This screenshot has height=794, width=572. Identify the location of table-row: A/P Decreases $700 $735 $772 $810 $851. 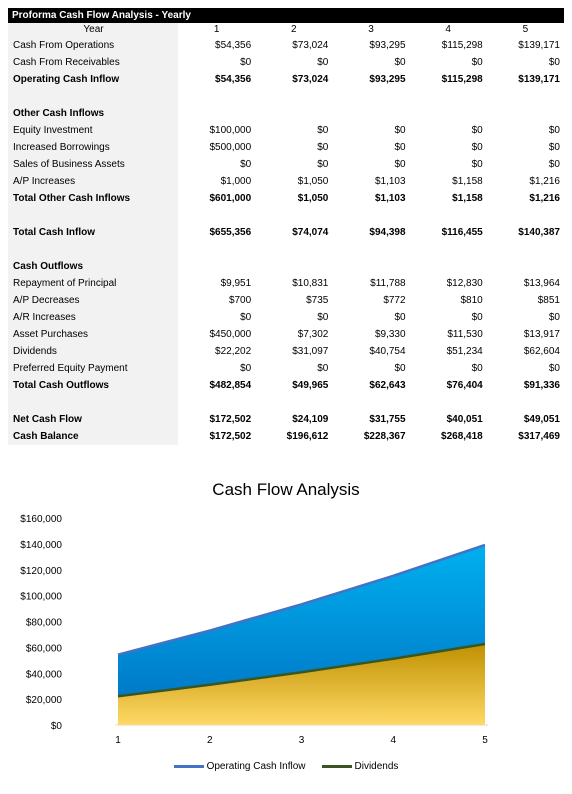
(286, 300).